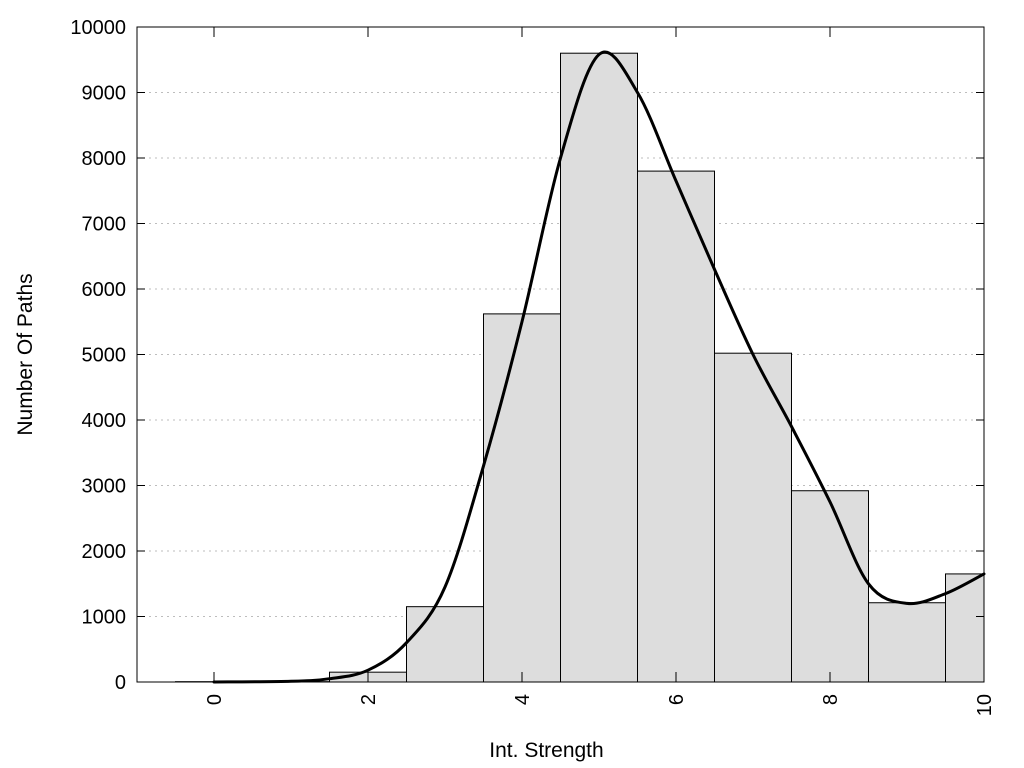 The height and width of the screenshot is (768, 1024). I want to click on x-tick-label-1: 2, so click(369, 699).